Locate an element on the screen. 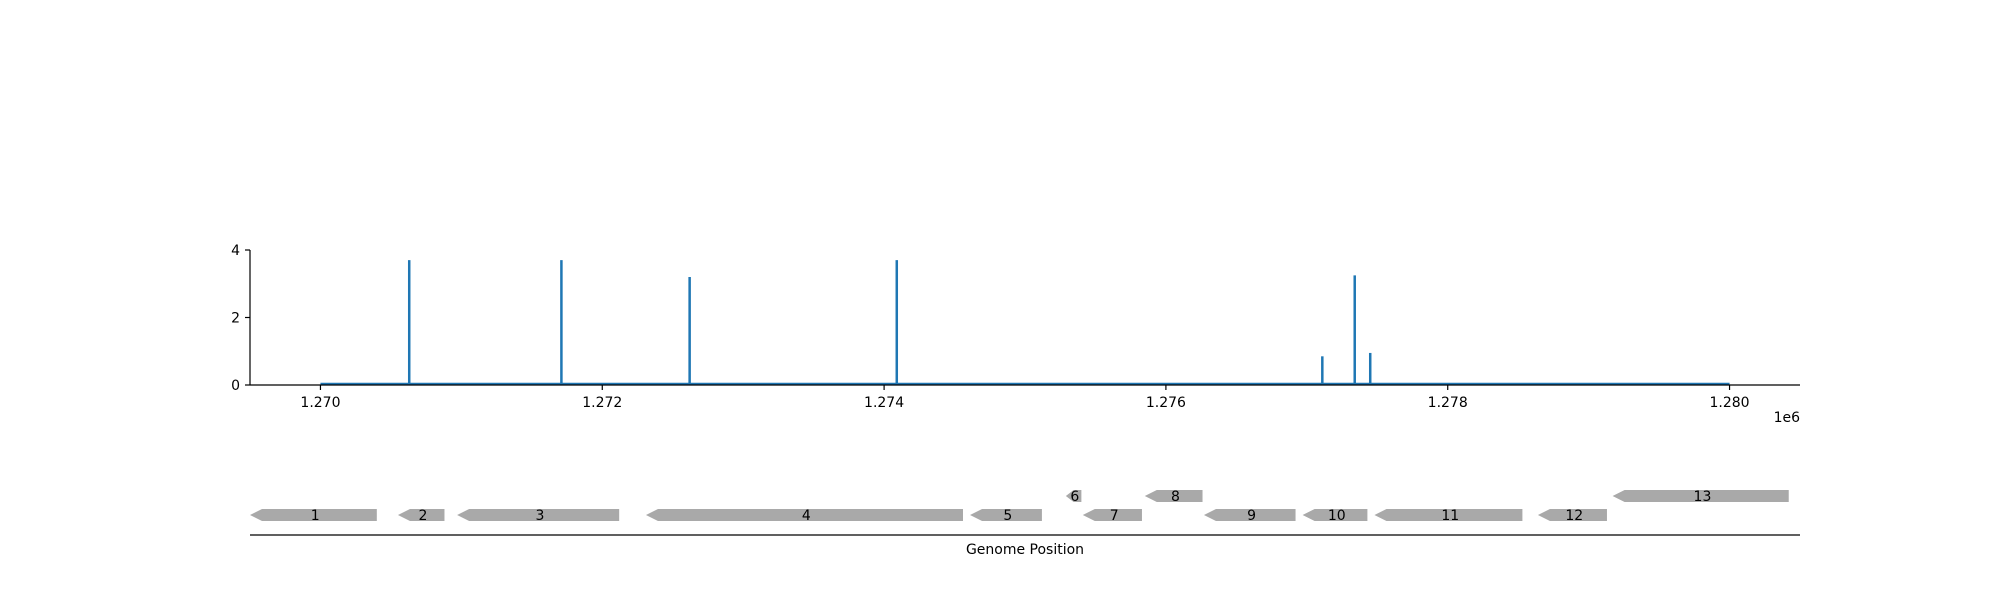 The image size is (2000, 600). gene-label: 12 is located at coordinates (1574, 516).